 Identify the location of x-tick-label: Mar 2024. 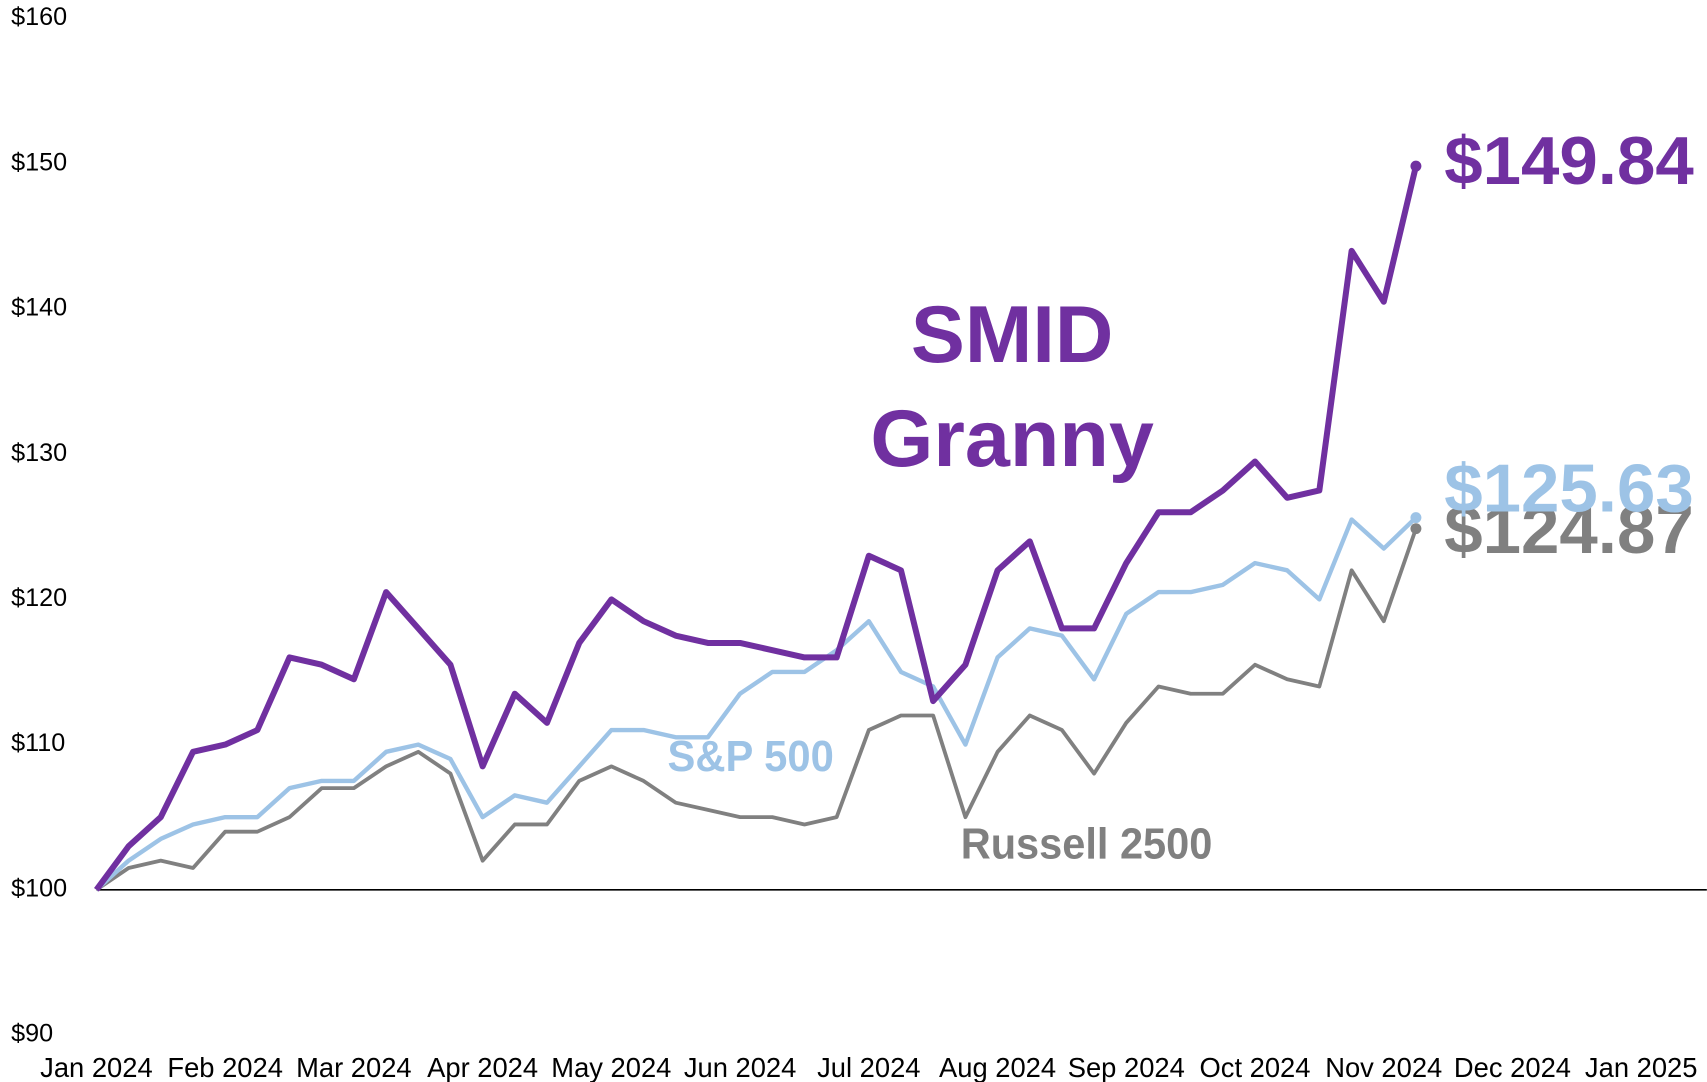
(354, 1067).